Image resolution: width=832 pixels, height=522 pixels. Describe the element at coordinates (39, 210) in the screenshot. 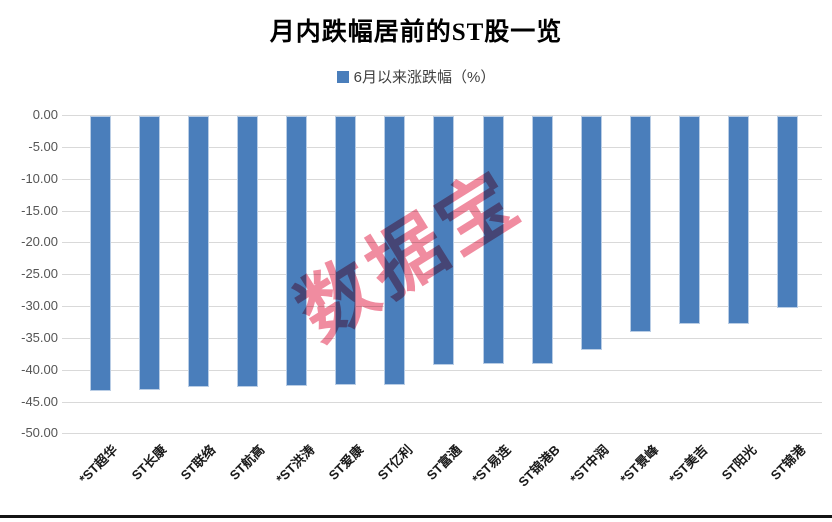

I see `y-axis-tick-label: -15.00` at that location.